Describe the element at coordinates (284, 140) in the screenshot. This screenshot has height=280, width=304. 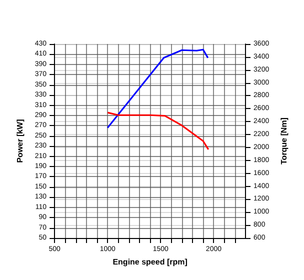
I see `y2-axis-title: Torque [Nm]` at that location.